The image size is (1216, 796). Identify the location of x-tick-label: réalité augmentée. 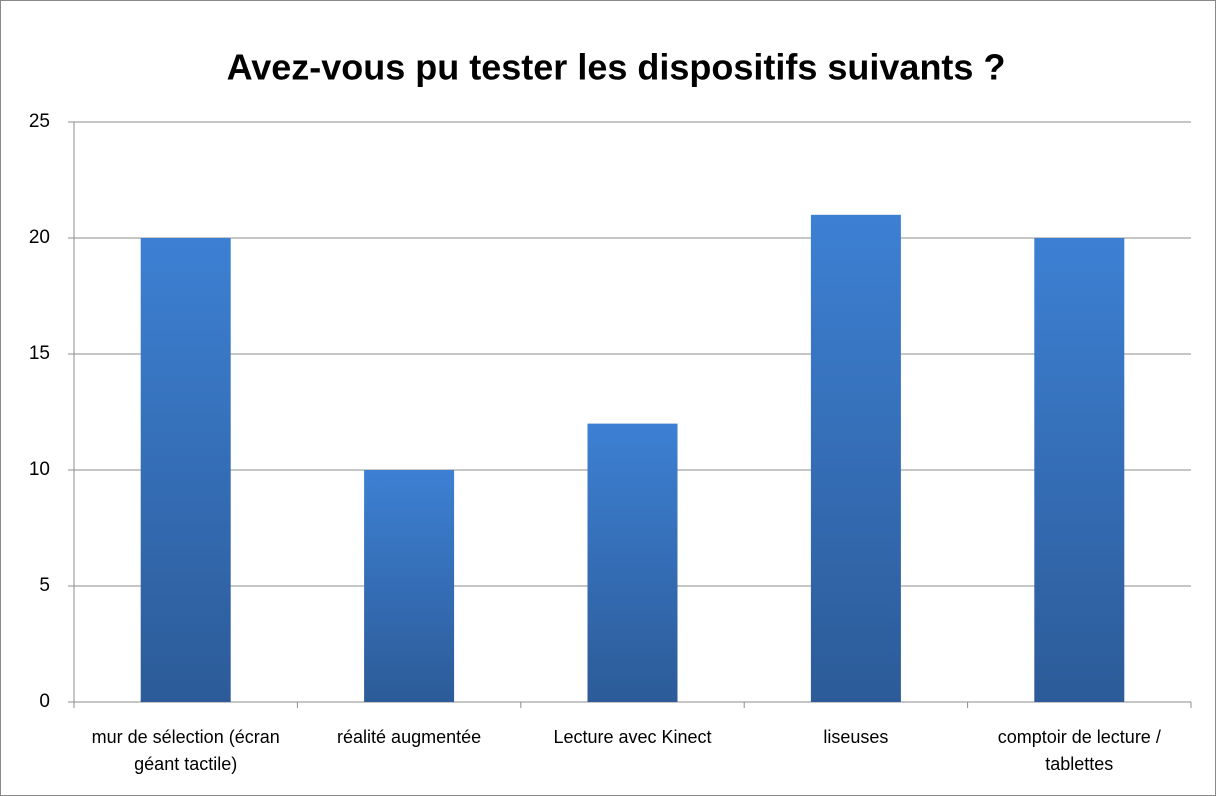
(409, 737).